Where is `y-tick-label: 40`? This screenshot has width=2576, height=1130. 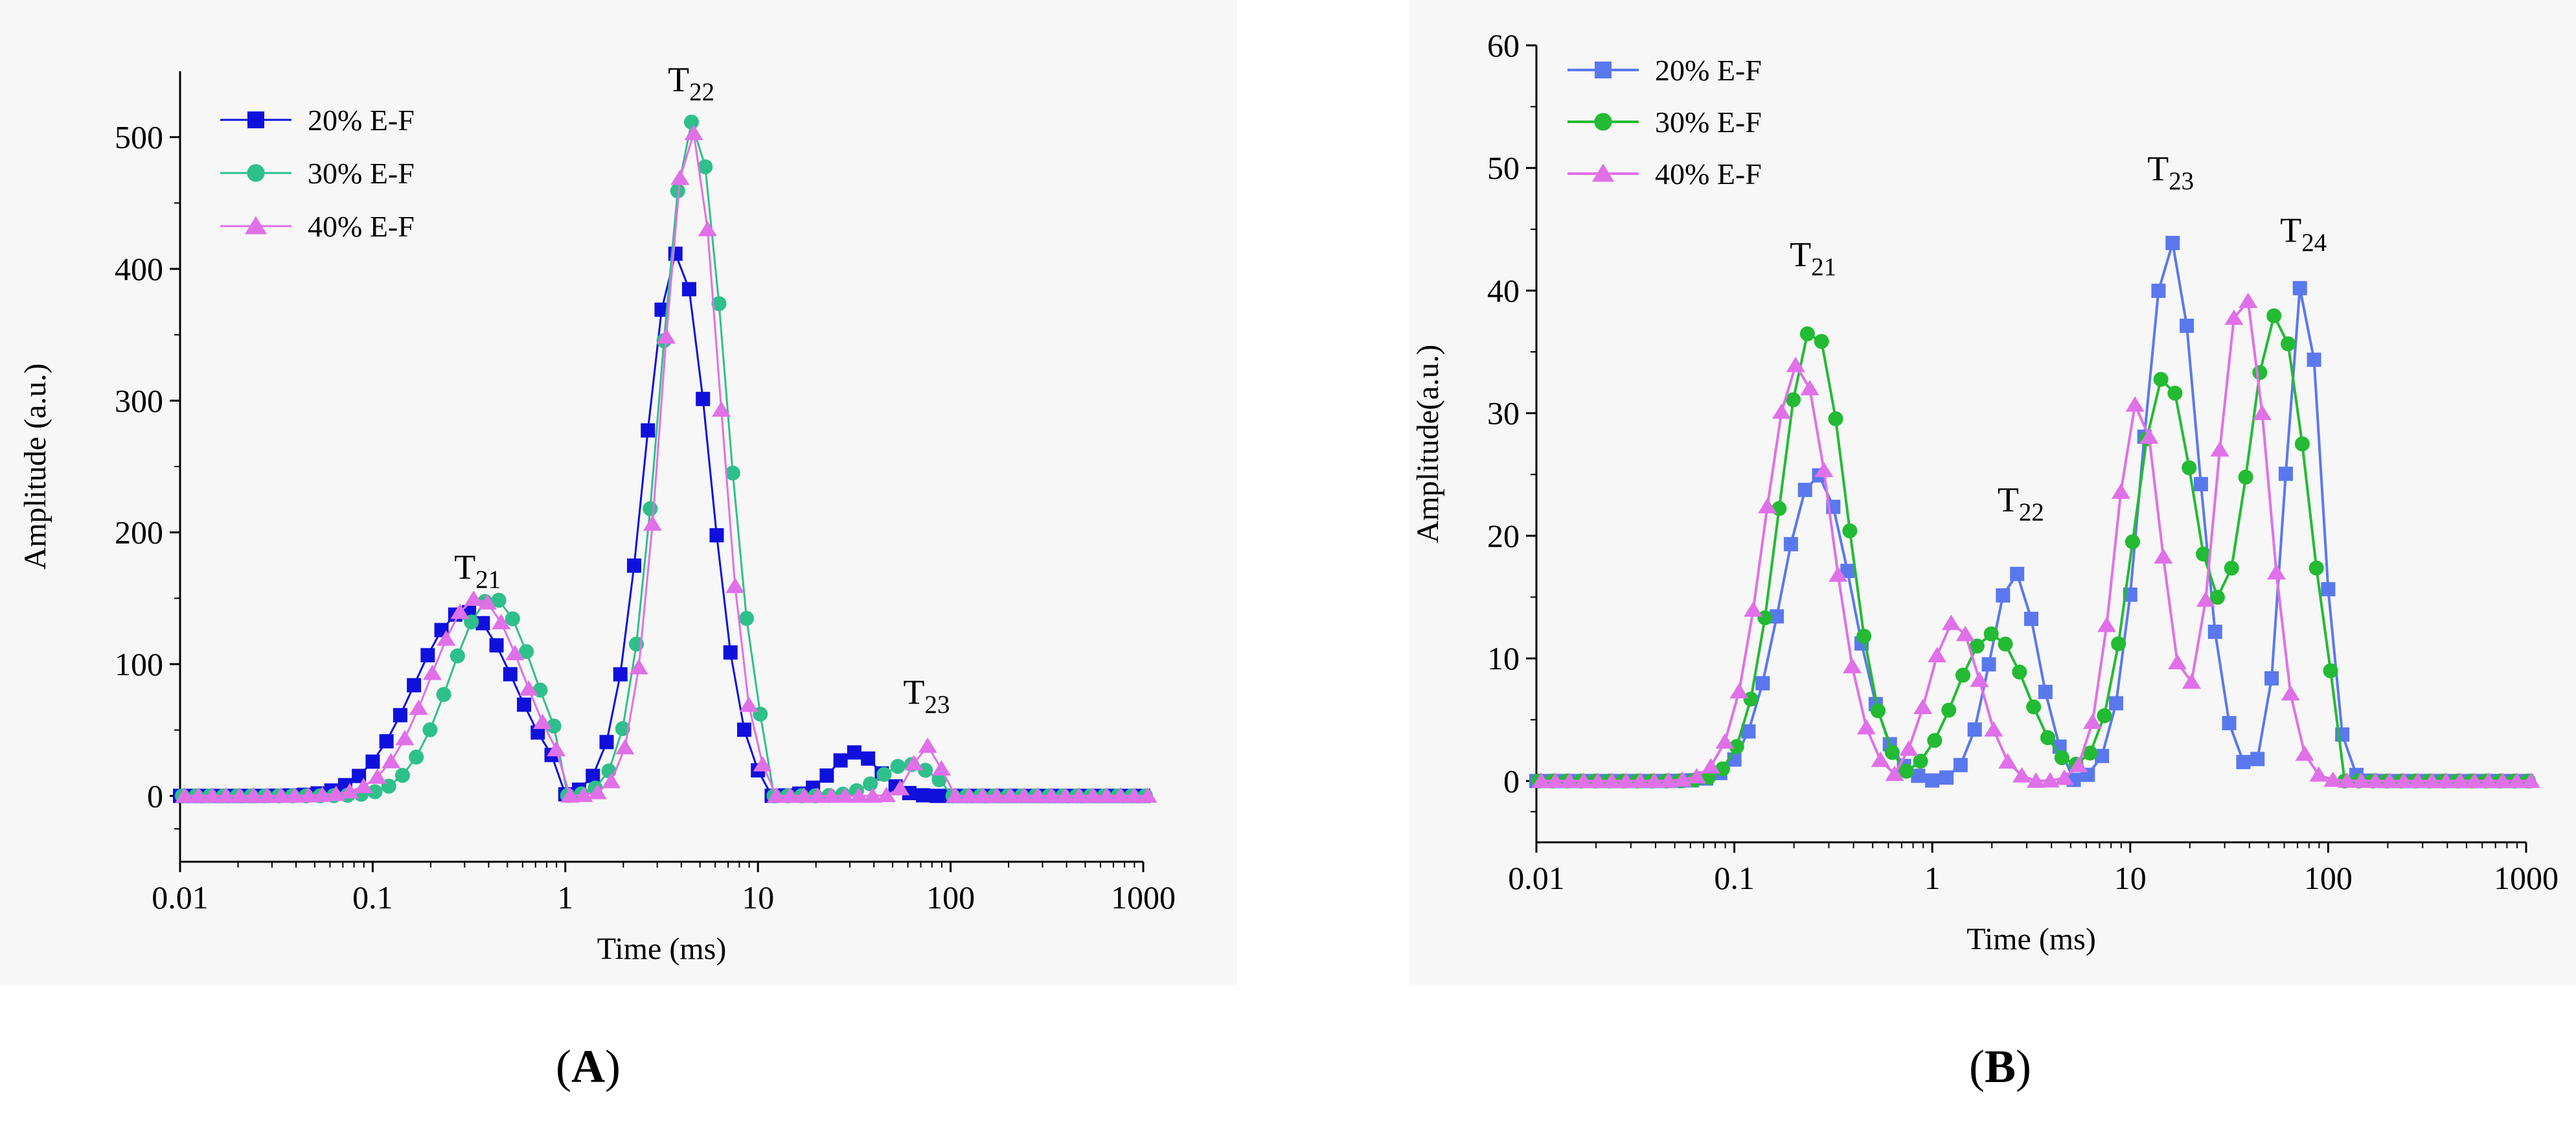 y-tick-label: 40 is located at coordinates (1503, 290).